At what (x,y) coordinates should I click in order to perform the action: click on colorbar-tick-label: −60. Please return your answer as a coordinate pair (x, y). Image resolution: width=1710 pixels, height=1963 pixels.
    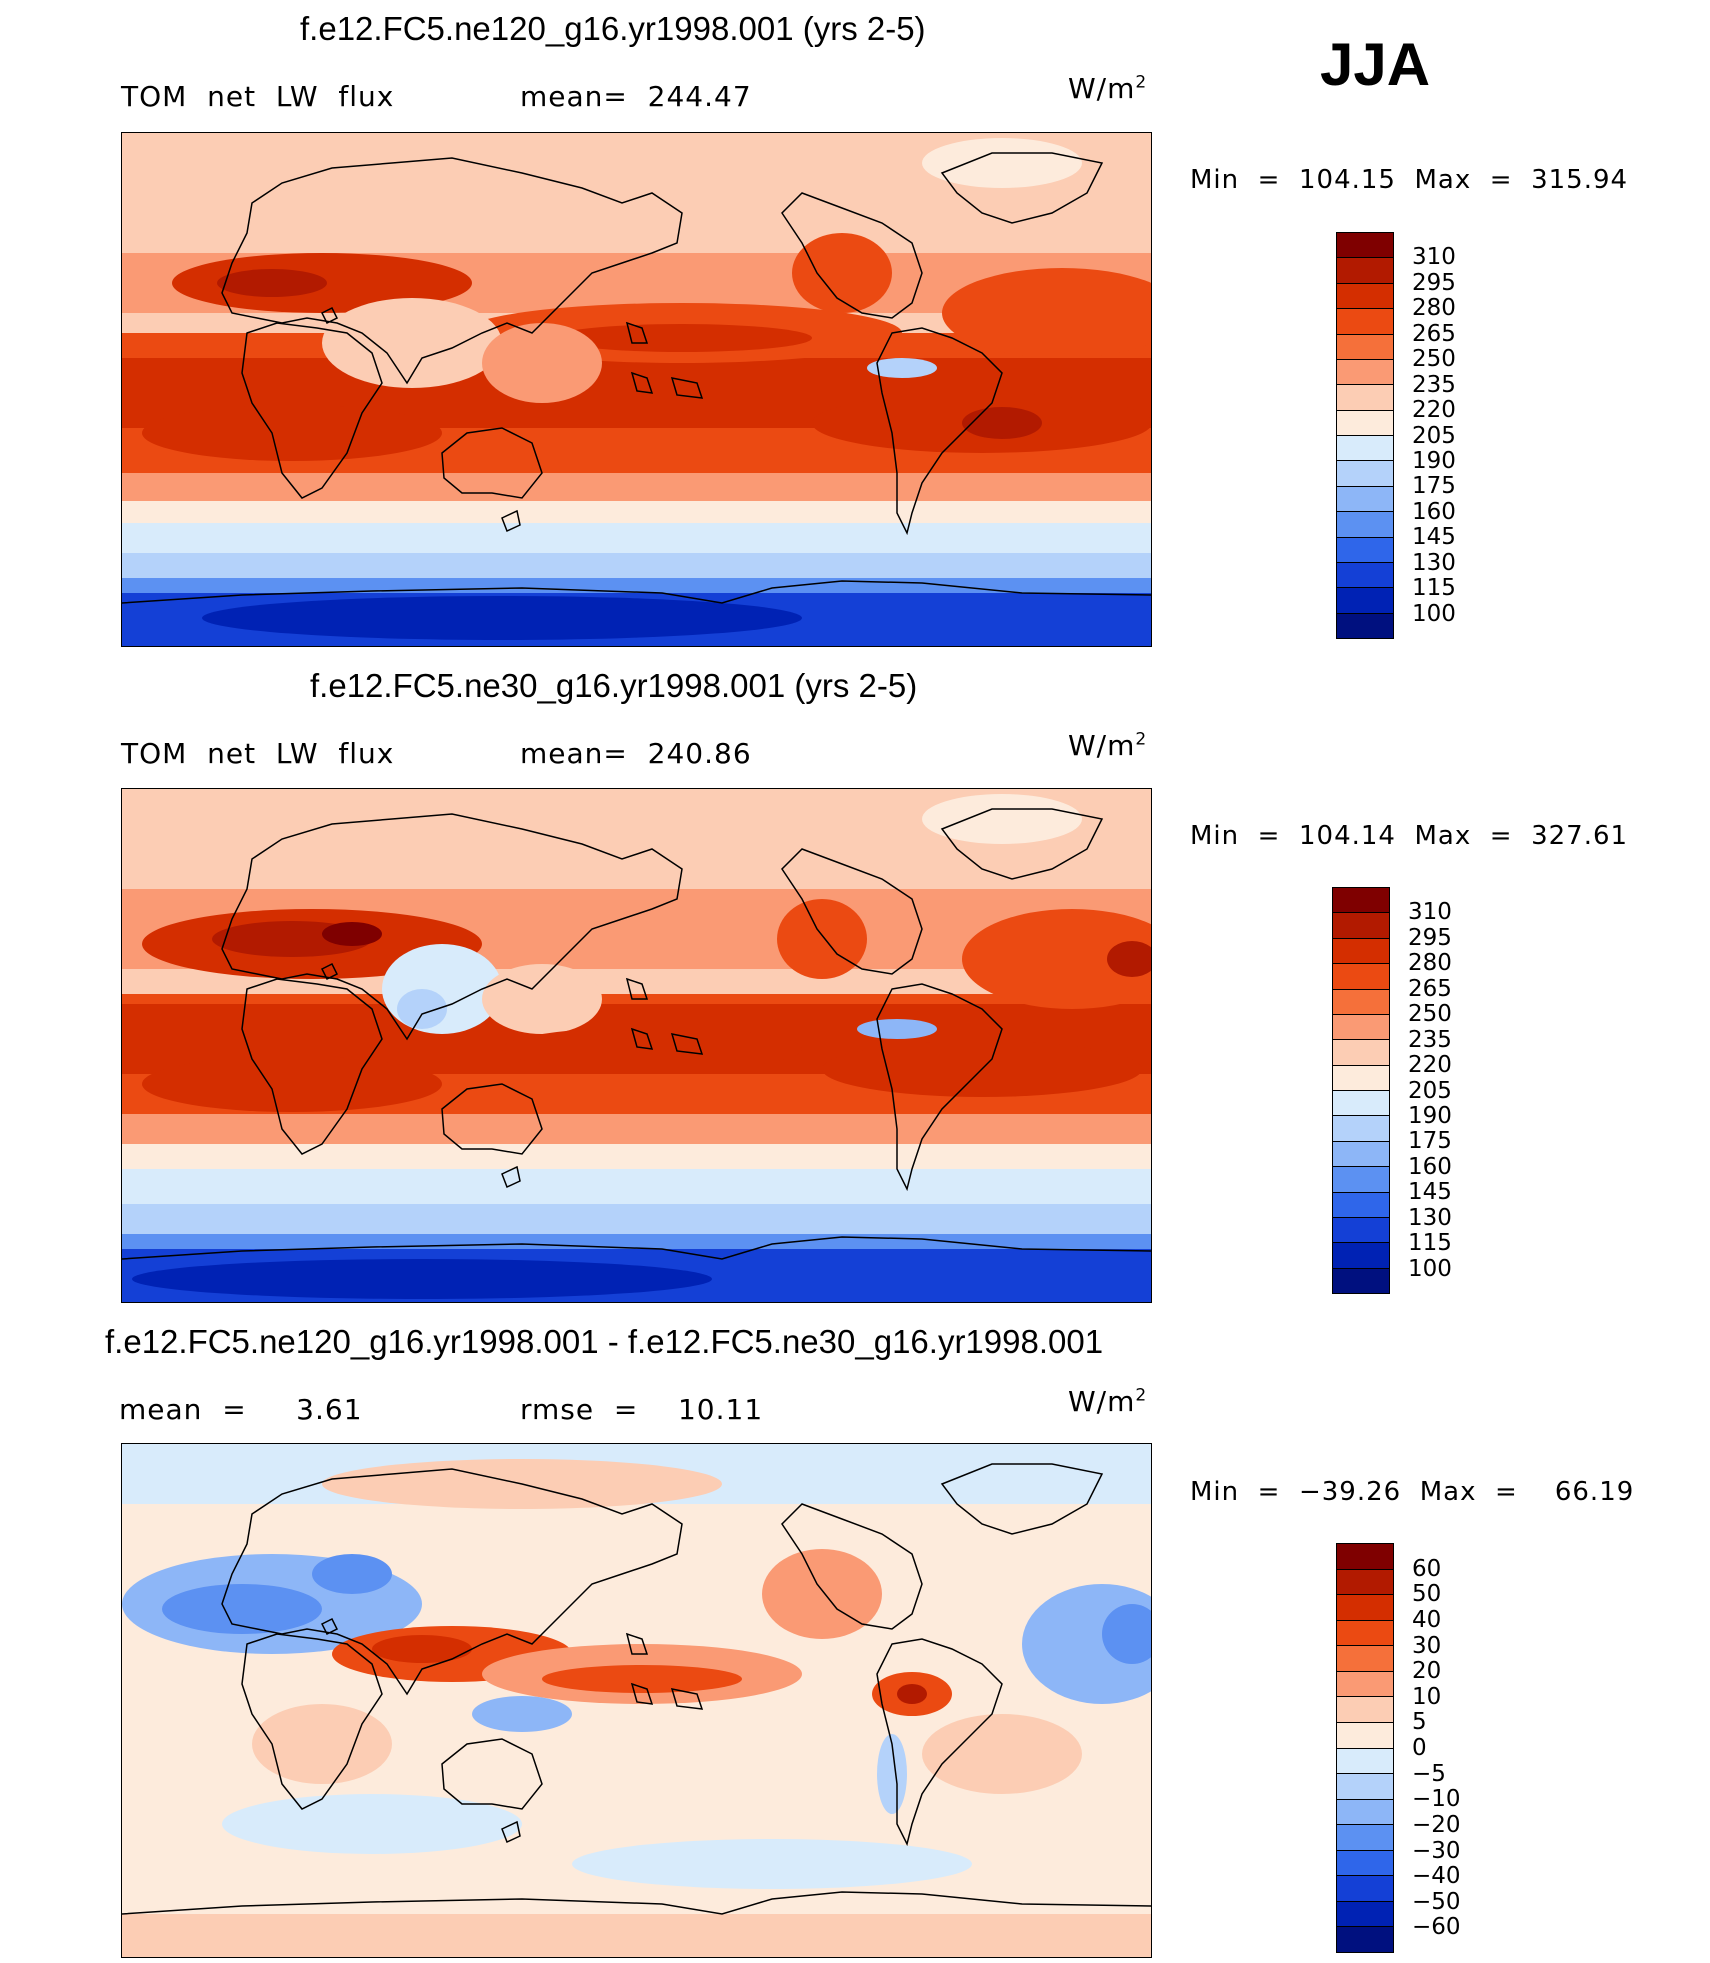
    Looking at the image, I should click on (1436, 1927).